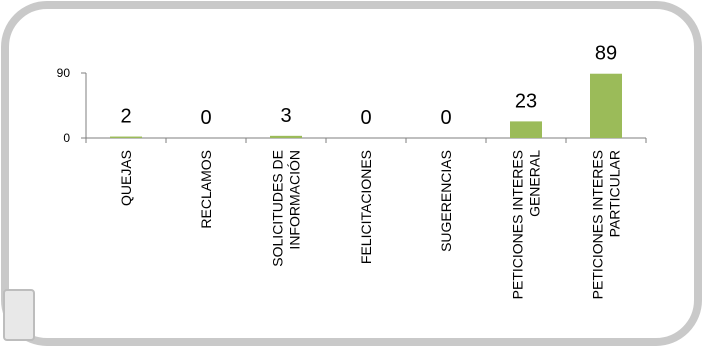 This screenshot has height=347, width=703. Describe the element at coordinates (526, 101) in the screenshot. I see `data-label: 23` at that location.